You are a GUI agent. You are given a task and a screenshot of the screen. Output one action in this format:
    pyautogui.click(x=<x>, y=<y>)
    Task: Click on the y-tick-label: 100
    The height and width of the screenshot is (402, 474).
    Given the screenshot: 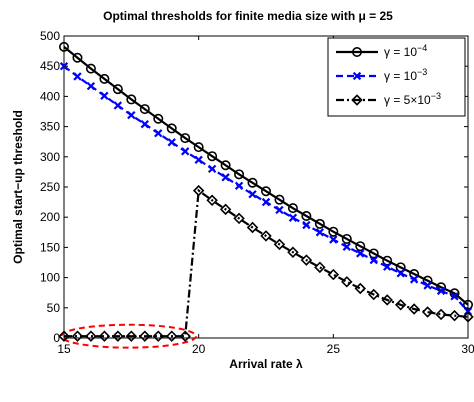 What is the action you would take?
    pyautogui.click(x=50, y=278)
    